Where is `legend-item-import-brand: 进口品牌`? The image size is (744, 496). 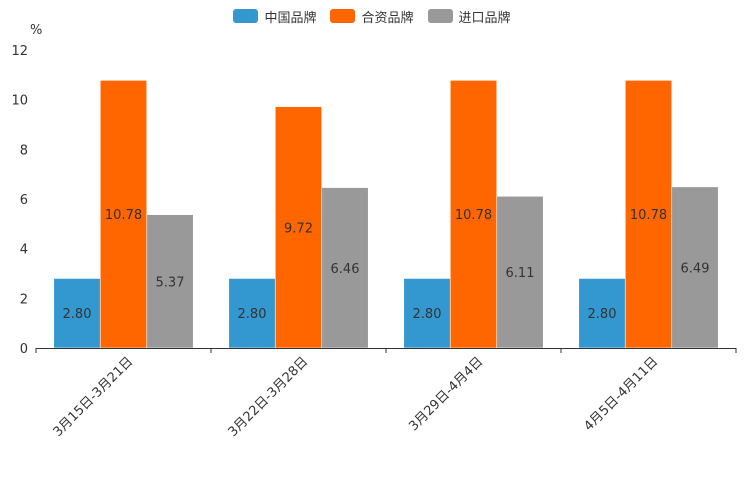 legend-item-import-brand: 进口品牌 is located at coordinates (469, 16).